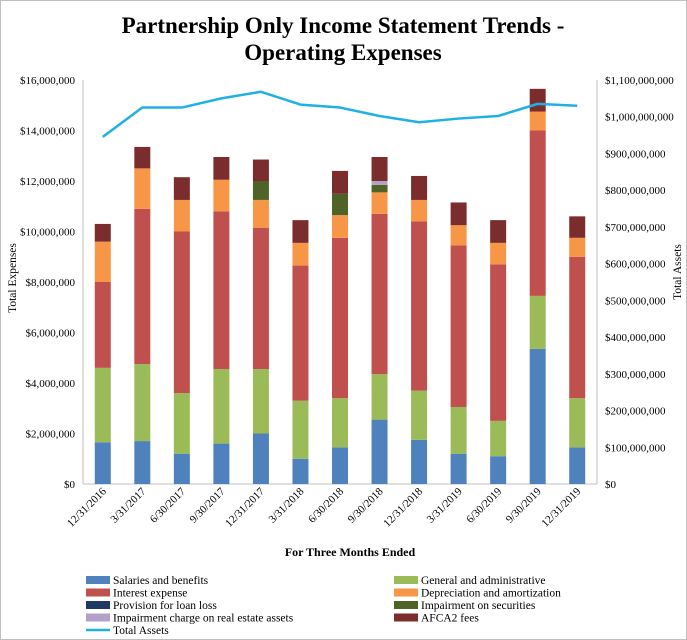 Image resolution: width=687 pixels, height=640 pixels. What do you see at coordinates (48, 132) in the screenshot?
I see `y-tick-label: $14,000,000` at bounding box center [48, 132].